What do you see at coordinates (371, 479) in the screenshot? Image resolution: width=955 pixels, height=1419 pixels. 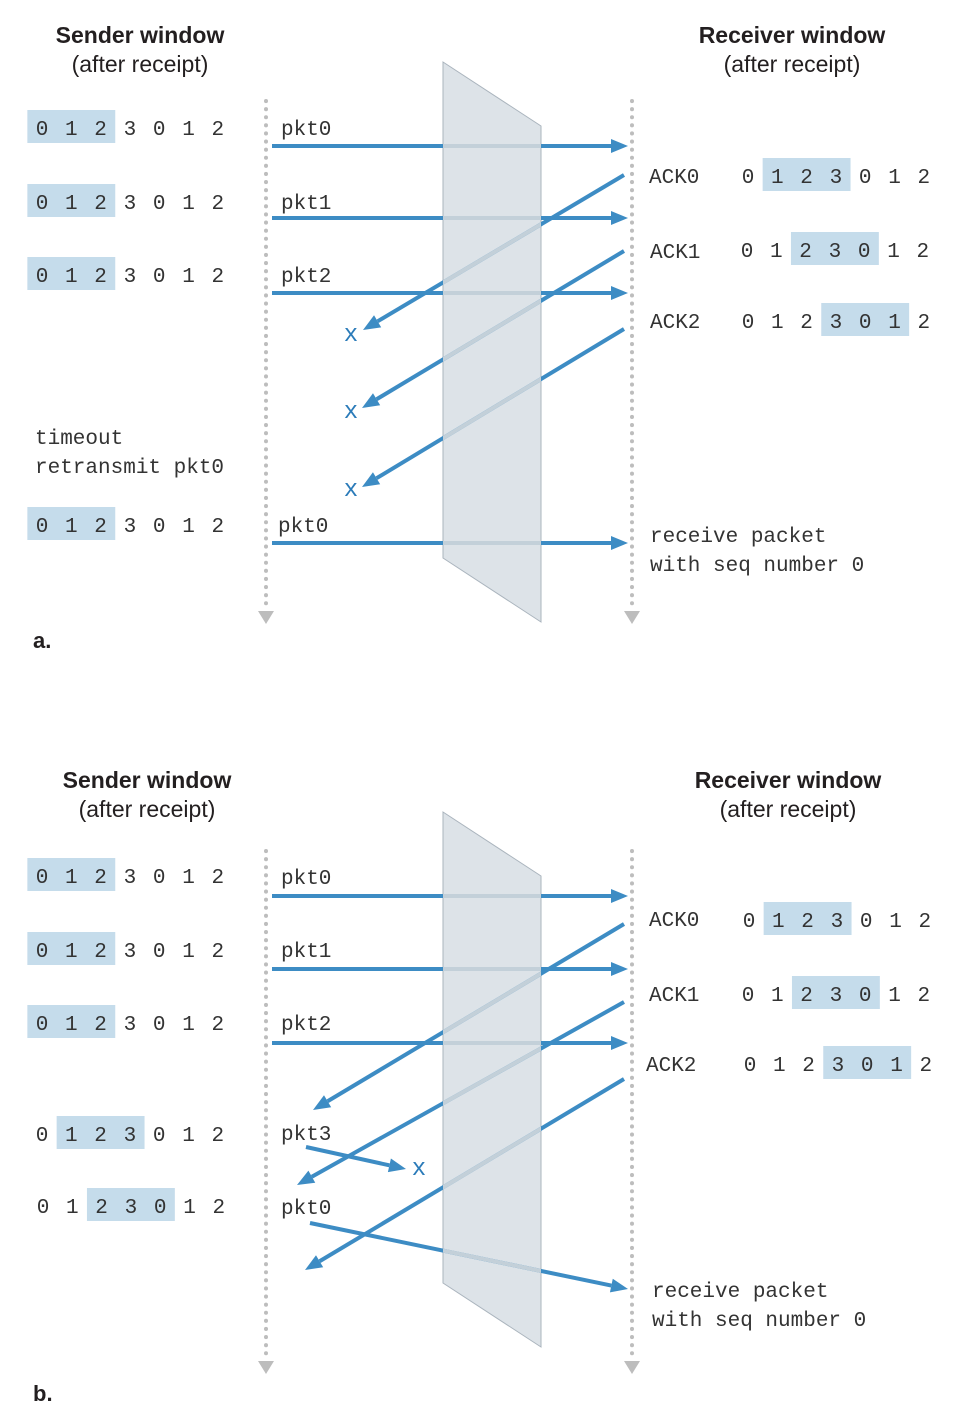 I see `ack2-arrow-head` at bounding box center [371, 479].